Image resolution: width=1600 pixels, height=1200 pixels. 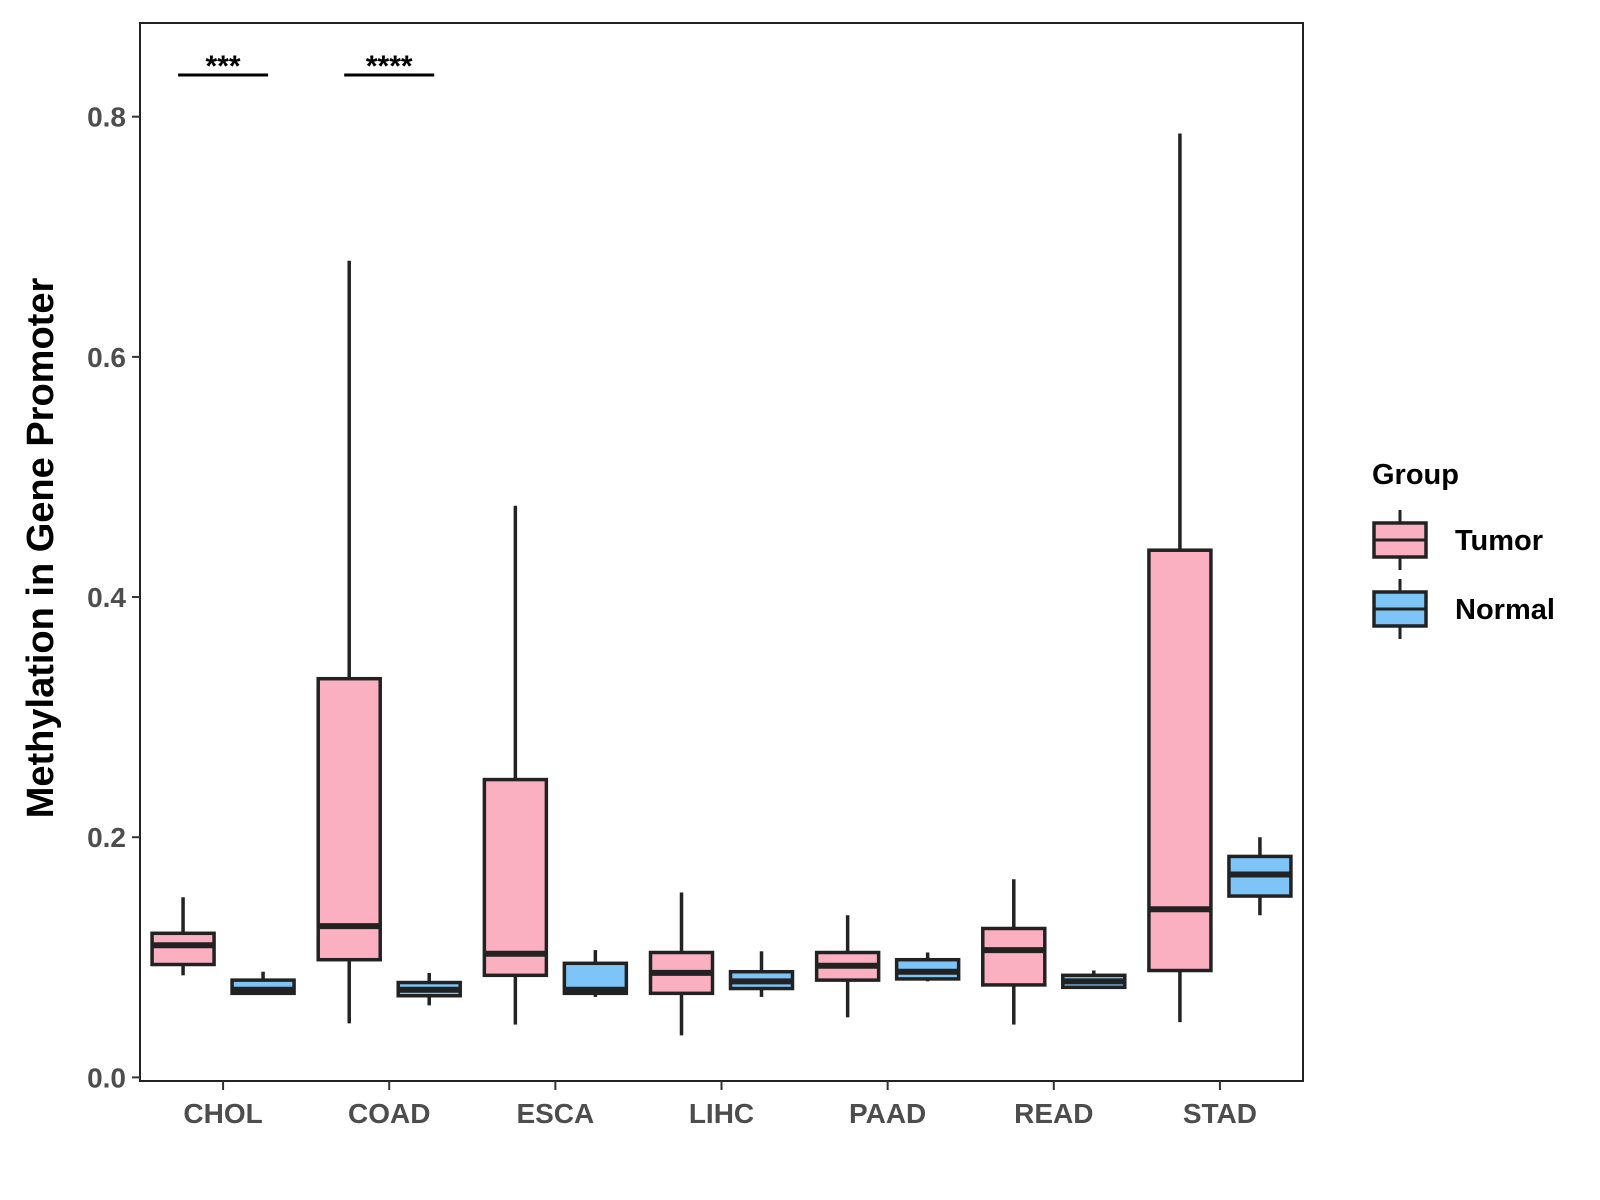 I want to click on box-tumor-lihc, so click(x=681, y=964).